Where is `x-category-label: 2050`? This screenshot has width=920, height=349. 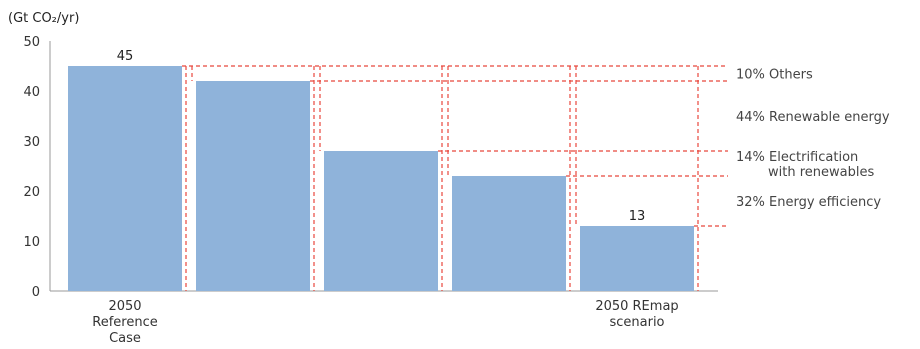 x-category-label: 2050 is located at coordinates (124, 306).